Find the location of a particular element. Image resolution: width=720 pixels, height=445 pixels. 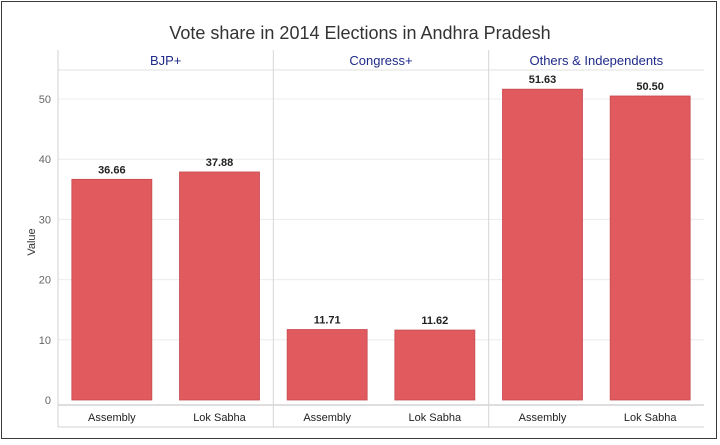

y-tick-label: 30 is located at coordinates (45, 220).